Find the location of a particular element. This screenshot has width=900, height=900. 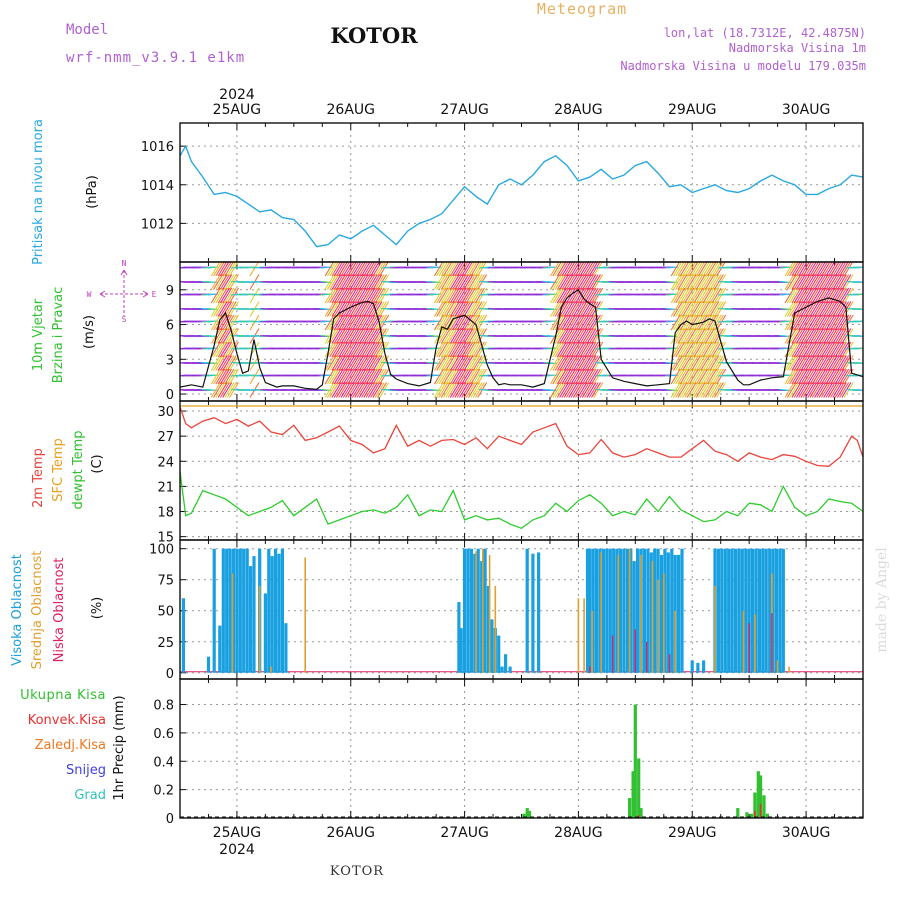

top-day-label: 28AUG is located at coordinates (578, 110).